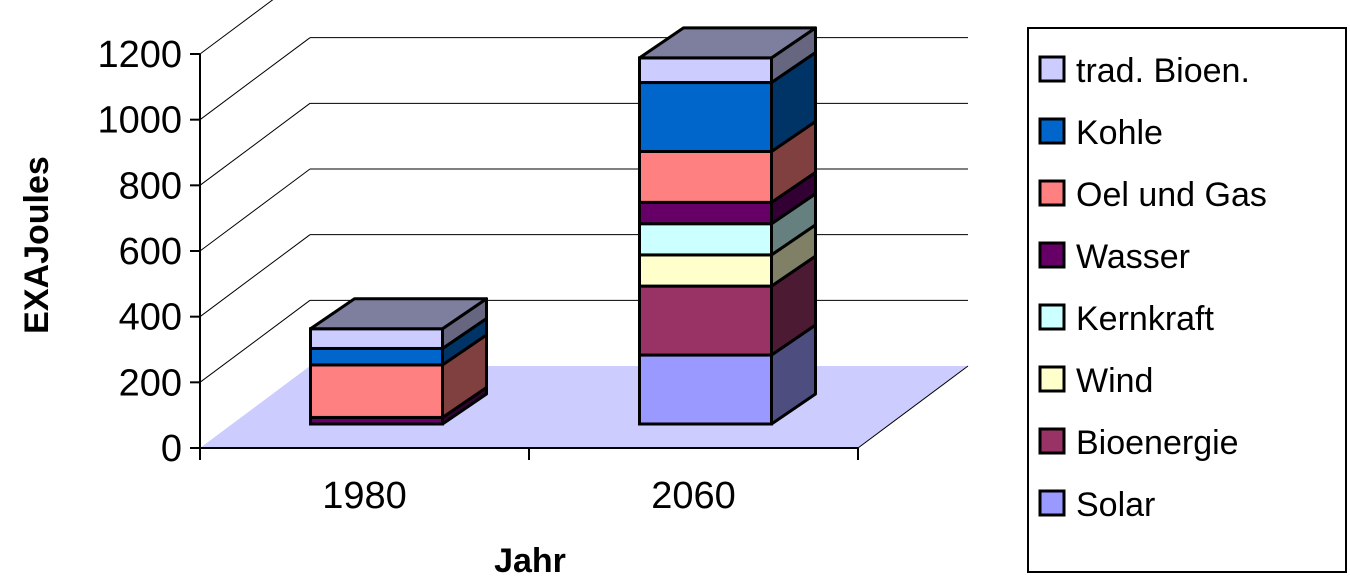  I want to click on legend-item: trad. Bioen., so click(1144, 71).